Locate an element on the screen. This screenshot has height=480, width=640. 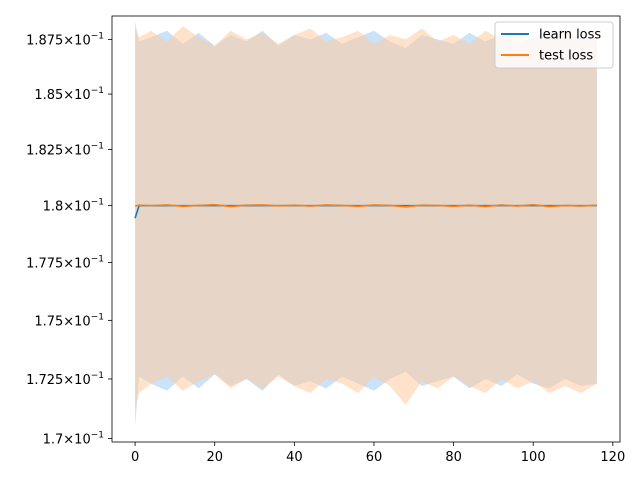
y-tick-label: 1.75×10⁻¹ is located at coordinates (69, 320).